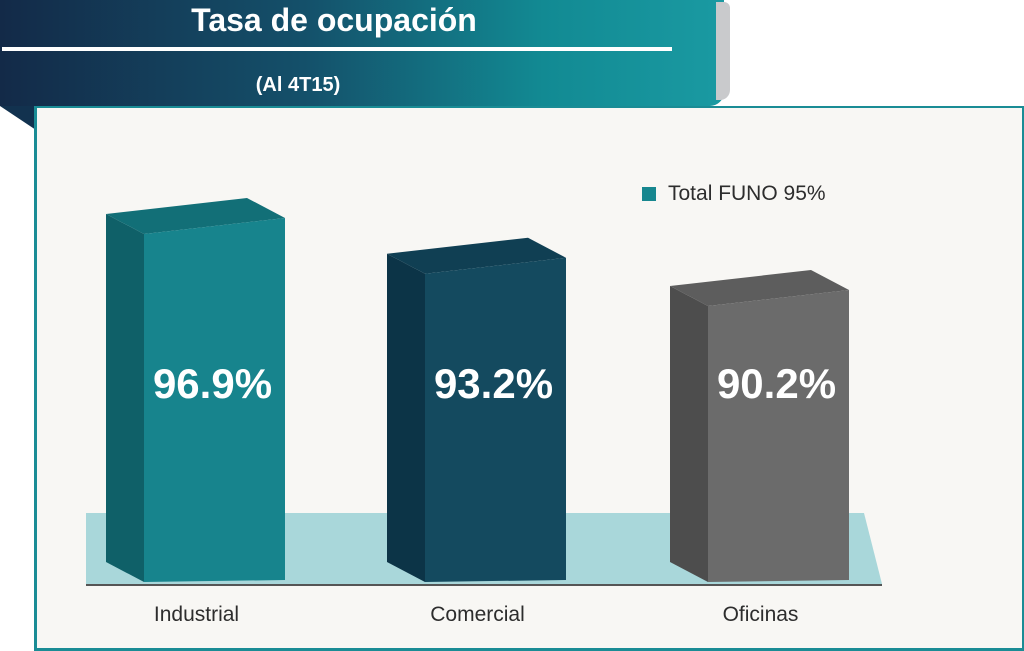 Image resolution: width=1024 pixels, height=651 pixels. What do you see at coordinates (493, 383) in the screenshot?
I see `data-label: 93.2%` at bounding box center [493, 383].